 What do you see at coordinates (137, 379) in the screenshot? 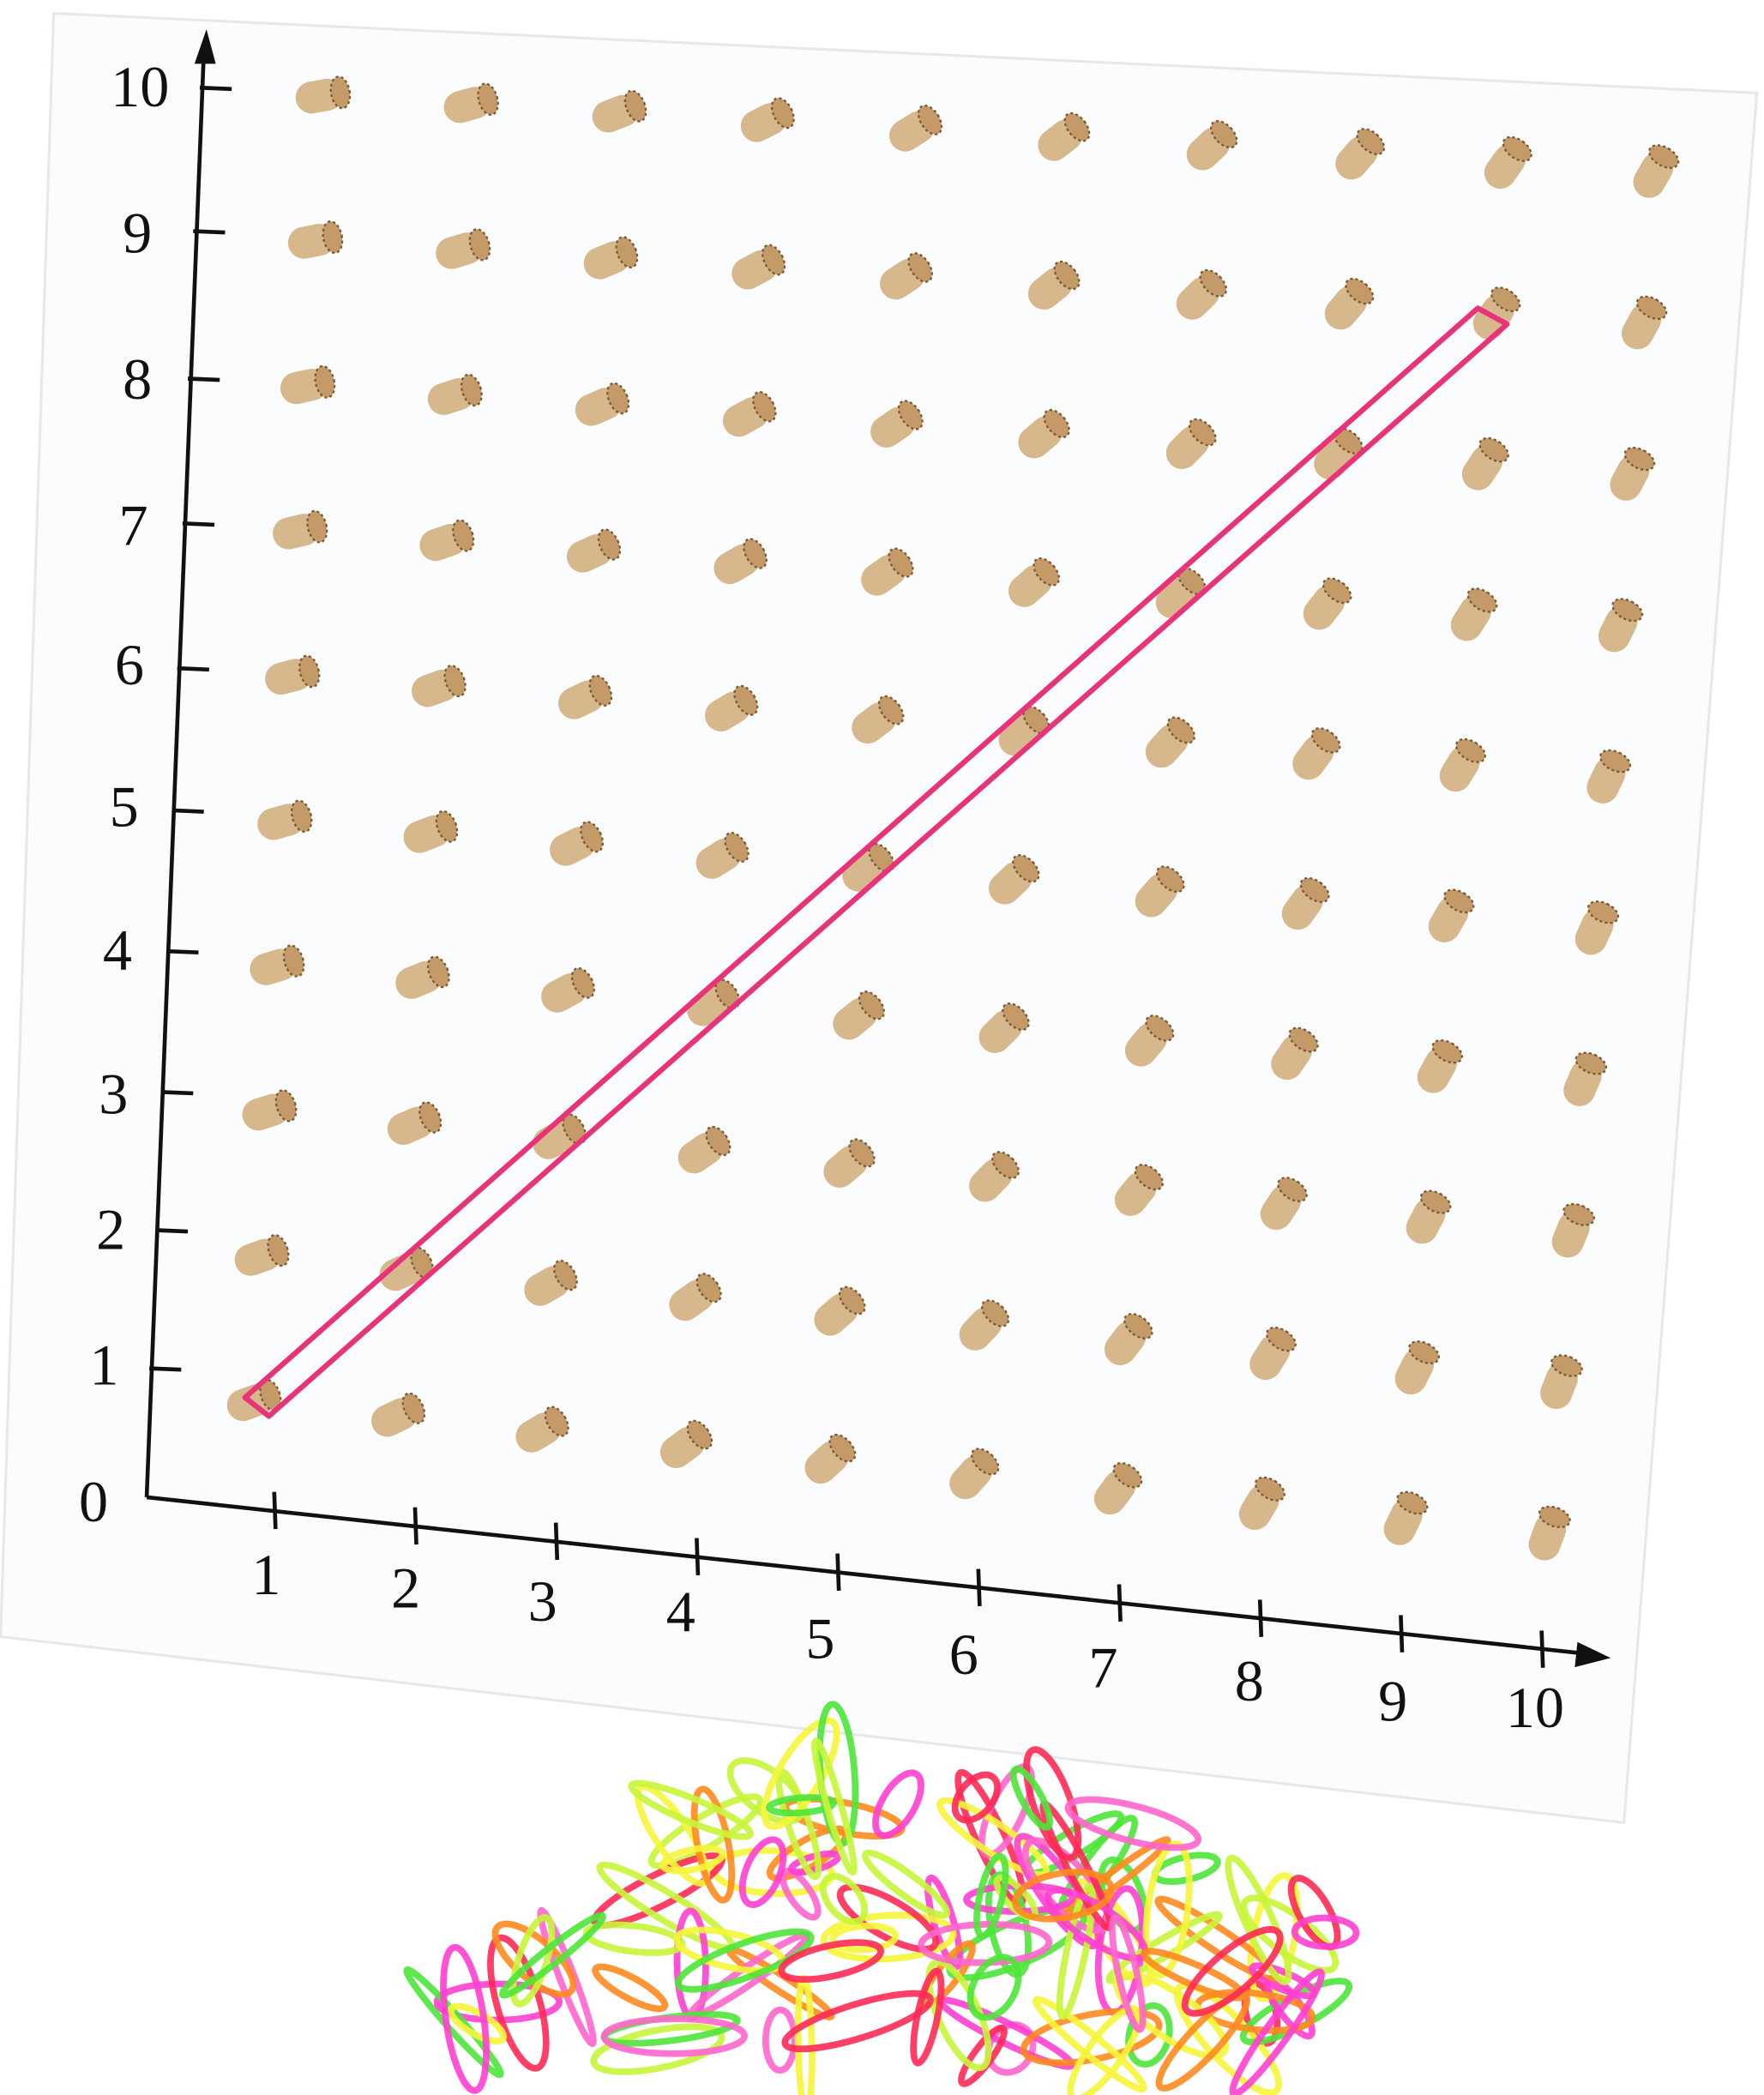
I see `y-tick-label: 8` at bounding box center [137, 379].